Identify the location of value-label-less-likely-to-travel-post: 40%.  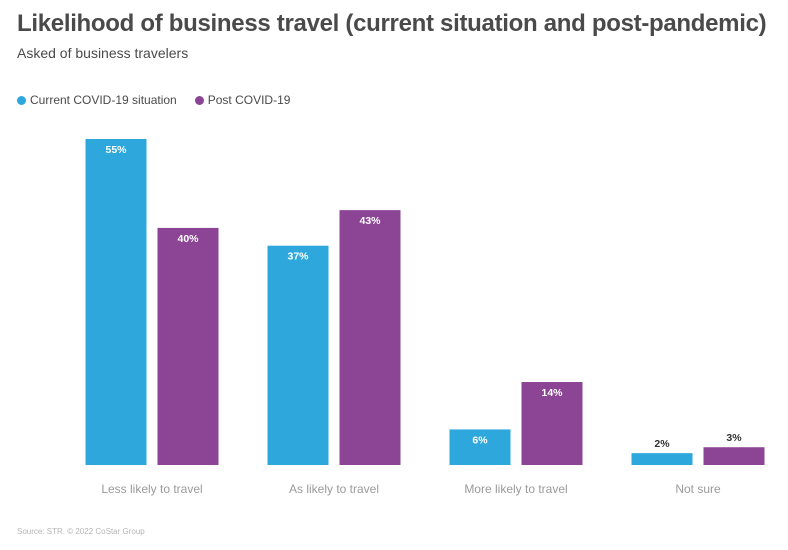
(188, 239).